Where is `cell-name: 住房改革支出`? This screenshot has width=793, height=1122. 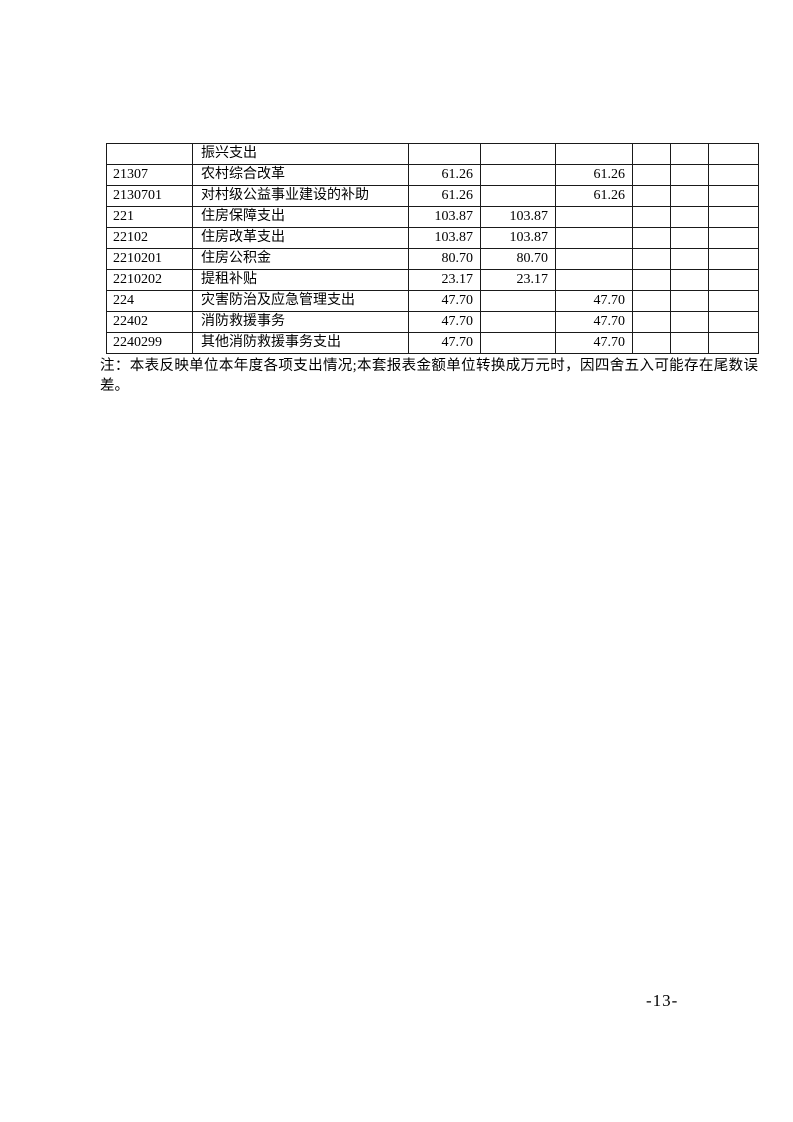 cell-name: 住房改革支出 is located at coordinates (300, 238).